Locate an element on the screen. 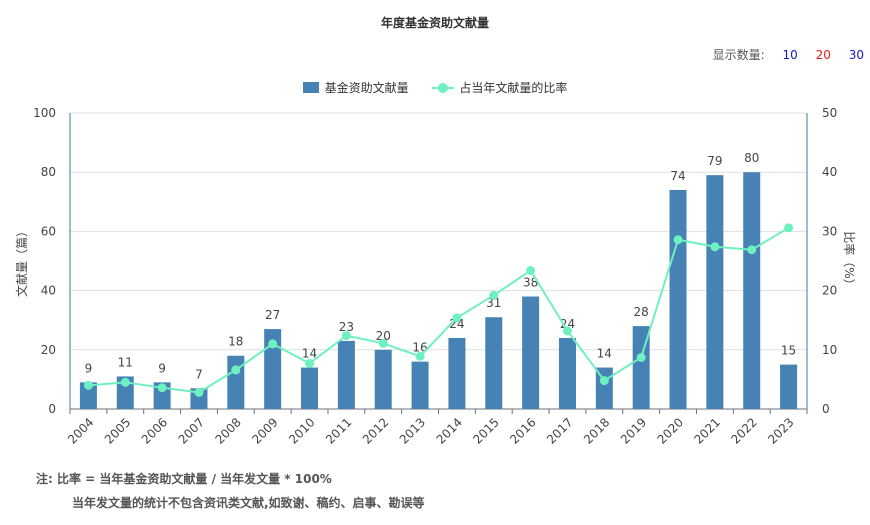 This screenshot has width=870, height=525. x-tick-label: 2008 is located at coordinates (227, 430).